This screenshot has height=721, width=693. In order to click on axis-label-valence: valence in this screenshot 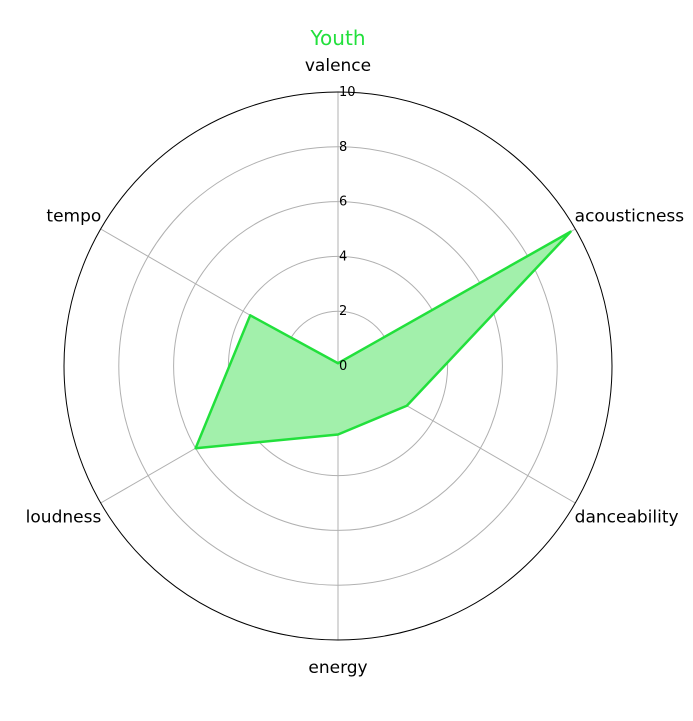, I will do `click(338, 66)`.